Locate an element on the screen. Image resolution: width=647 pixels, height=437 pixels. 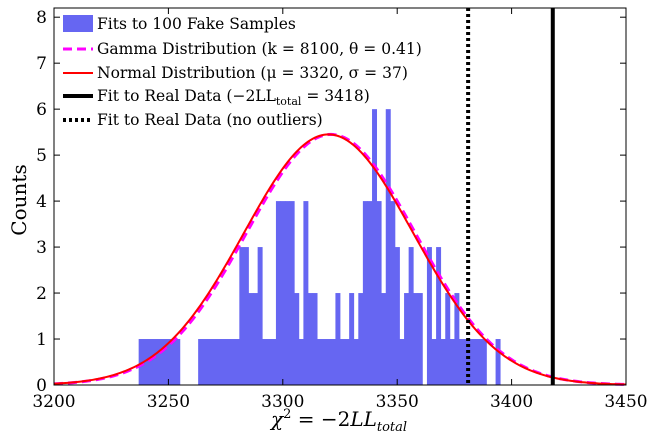
y-tick-label: 8 is located at coordinates (41, 18).